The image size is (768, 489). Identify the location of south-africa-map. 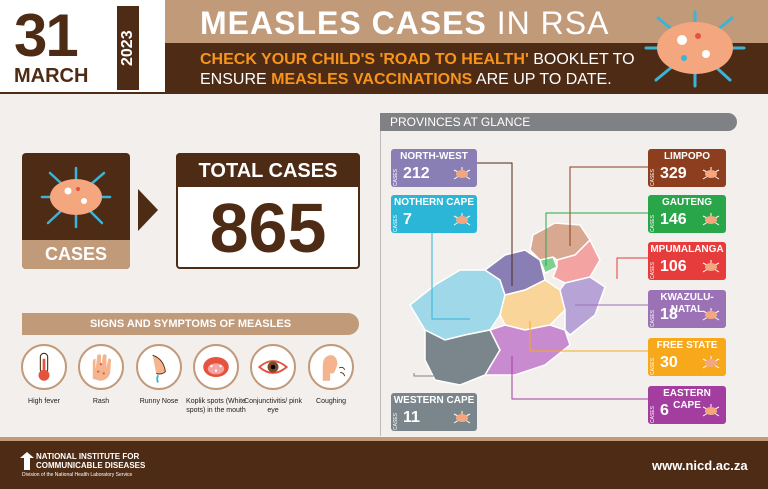
(507, 304).